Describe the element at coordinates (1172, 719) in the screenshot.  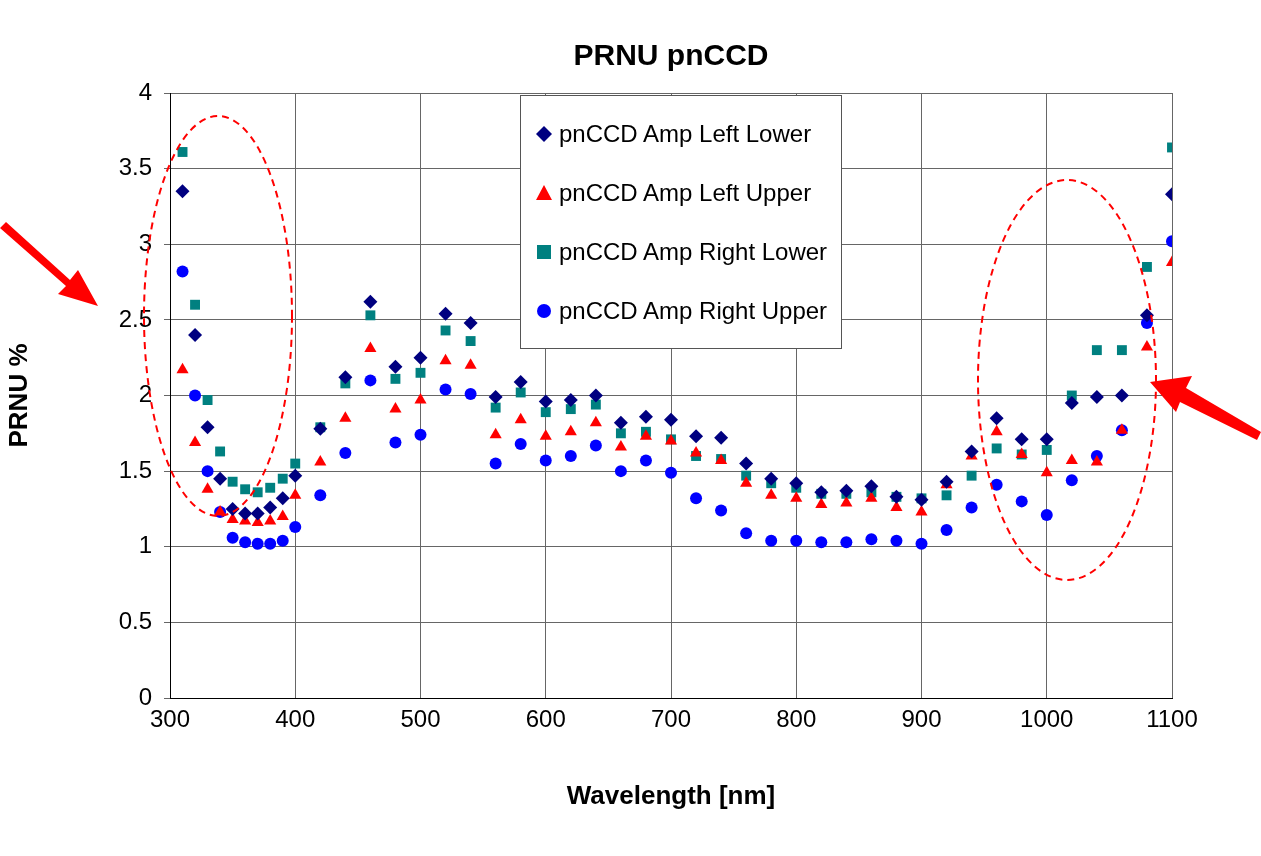
I see `x-tick-label: 1100` at that location.